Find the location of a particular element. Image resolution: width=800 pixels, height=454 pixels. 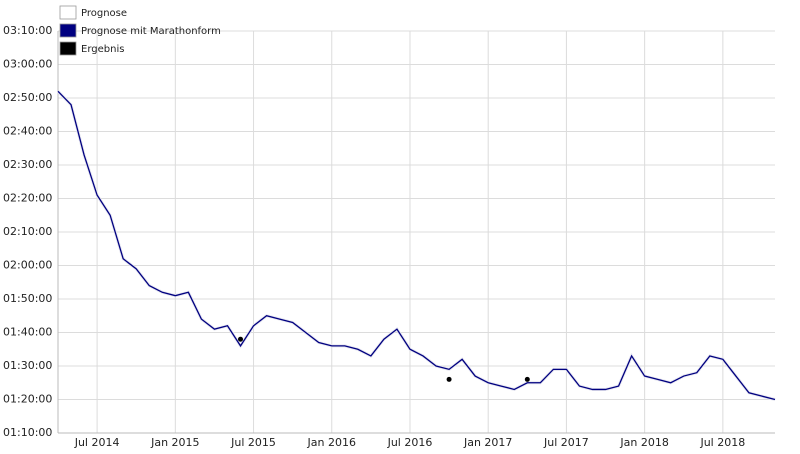

x-tick-label: Jul 2016 is located at coordinates (410, 442).